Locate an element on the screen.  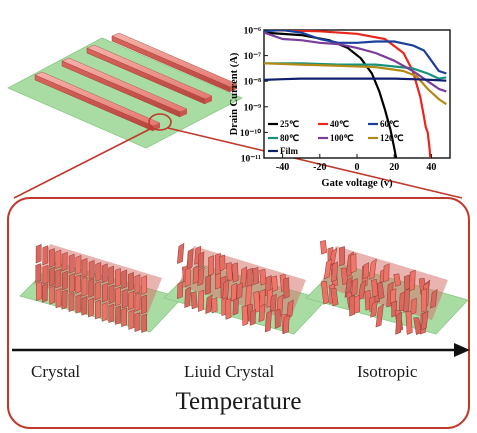
legend-item: 40℃ is located at coordinates (333, 124).